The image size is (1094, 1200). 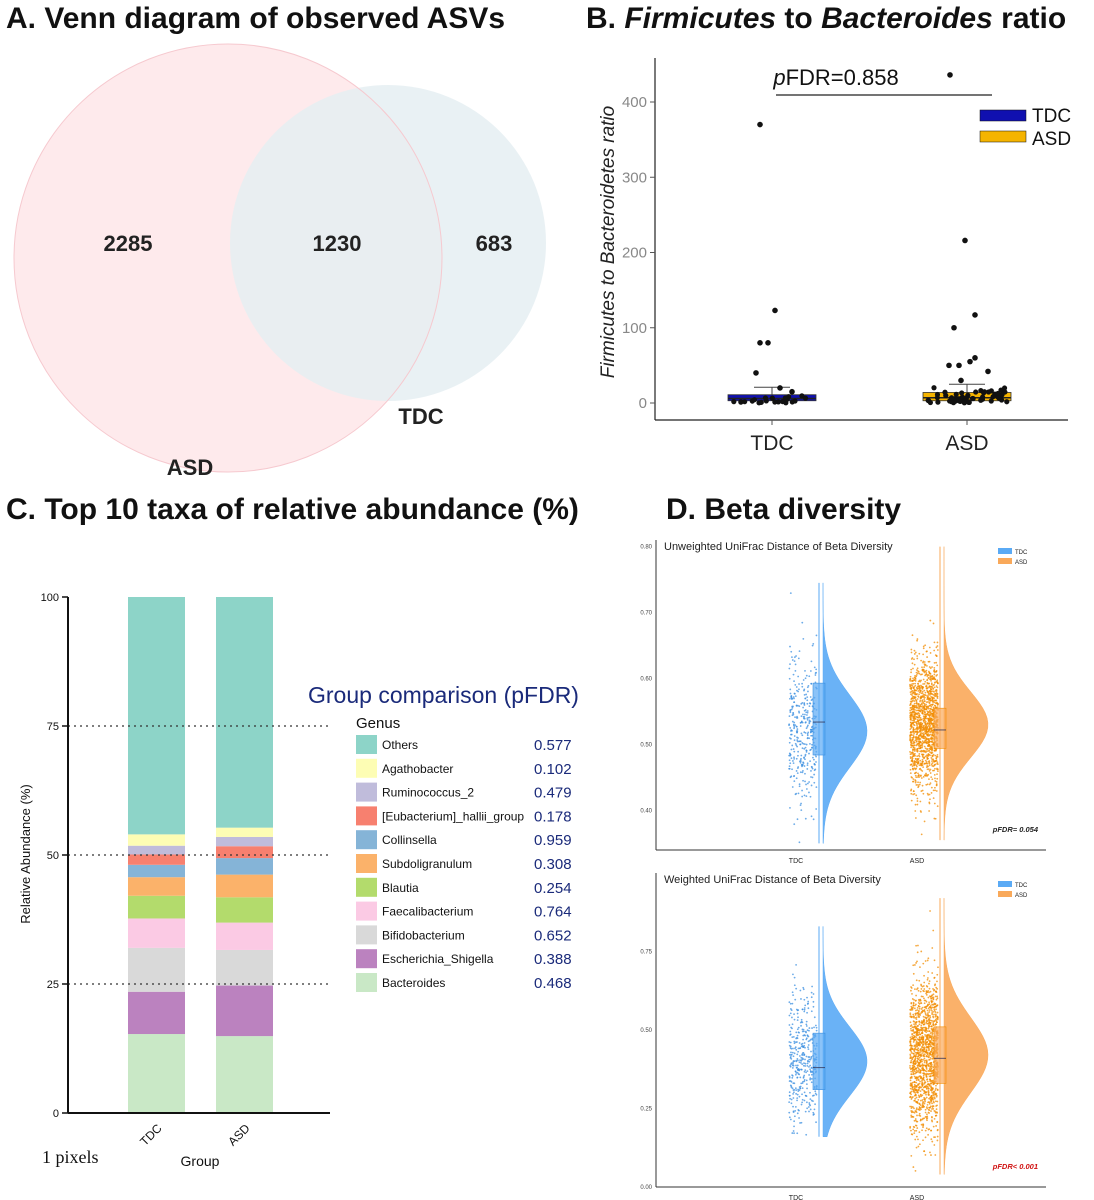 What do you see at coordinates (784, 509) in the screenshot?
I see `panel-d-title: D. Beta diversity` at bounding box center [784, 509].